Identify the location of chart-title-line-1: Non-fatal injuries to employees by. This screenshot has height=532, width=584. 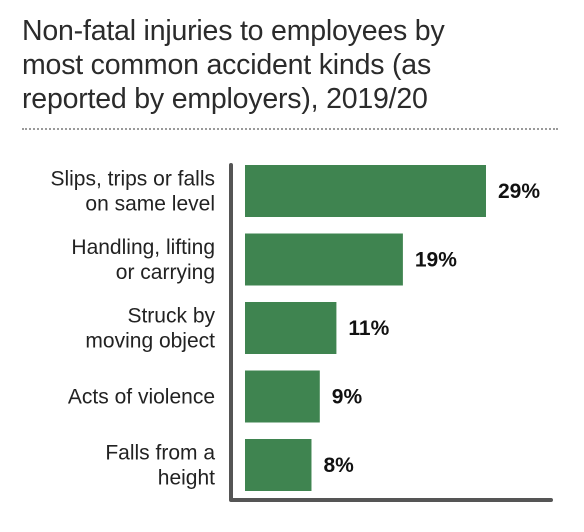
(233, 31).